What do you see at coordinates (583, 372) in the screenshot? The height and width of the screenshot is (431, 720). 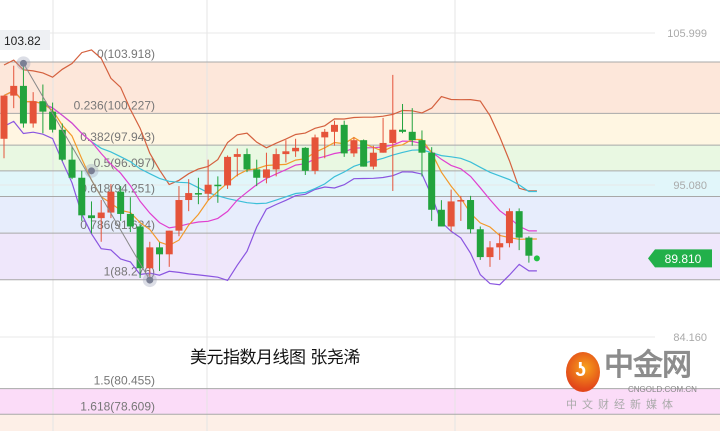 I see `logo-emblem-icon: ʖ` at bounding box center [583, 372].